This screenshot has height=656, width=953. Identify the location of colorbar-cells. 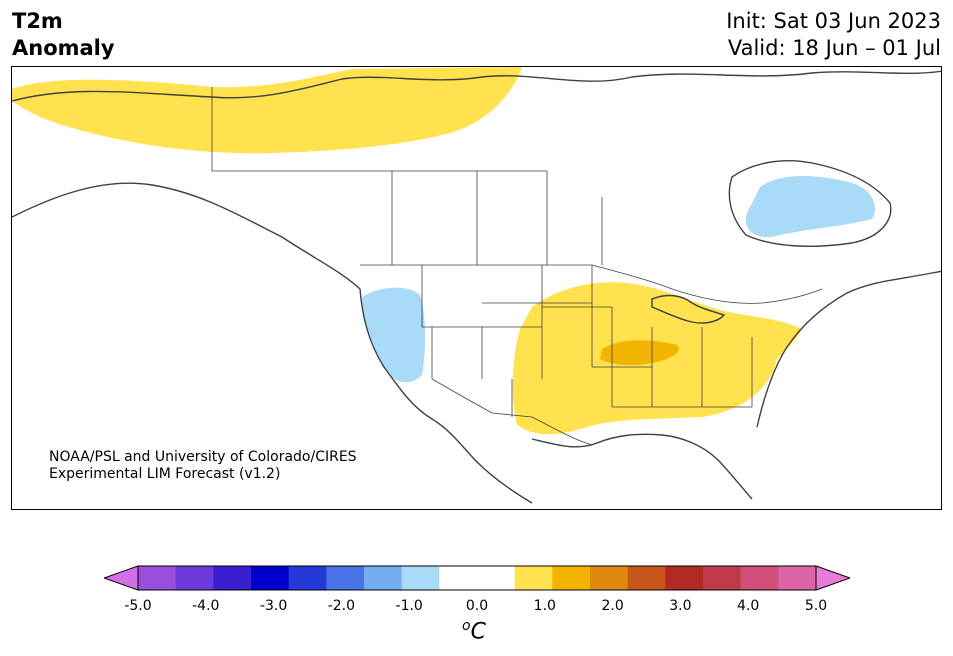
(477, 578).